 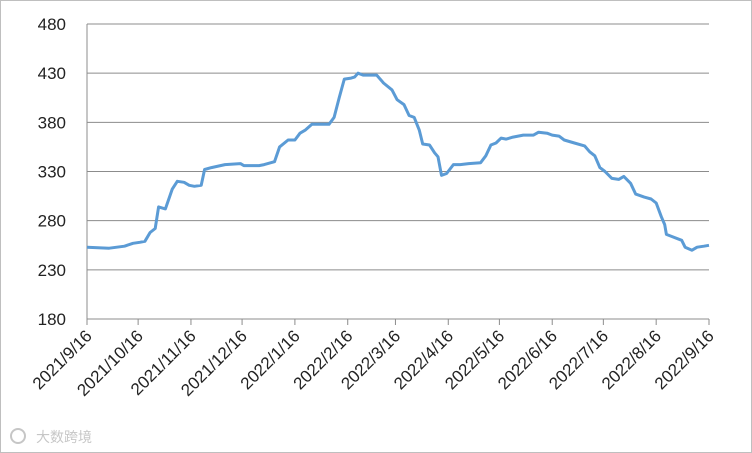 What do you see at coordinates (52, 24) in the screenshot?
I see `y-tick-label: 480` at bounding box center [52, 24].